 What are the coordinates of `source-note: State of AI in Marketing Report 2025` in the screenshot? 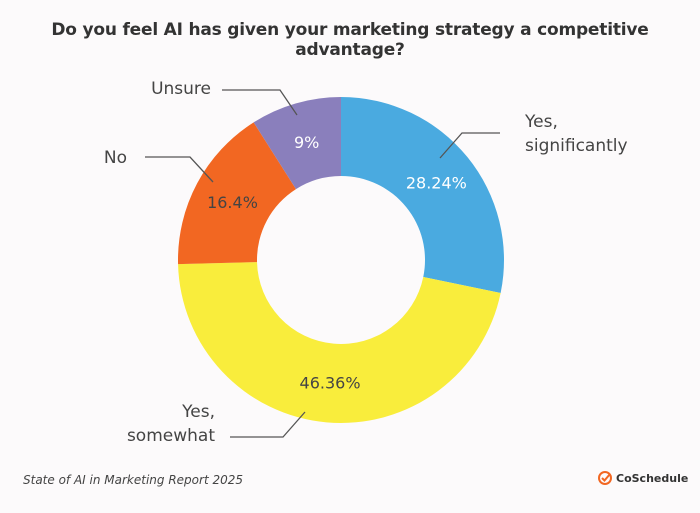 It's located at (133, 480).